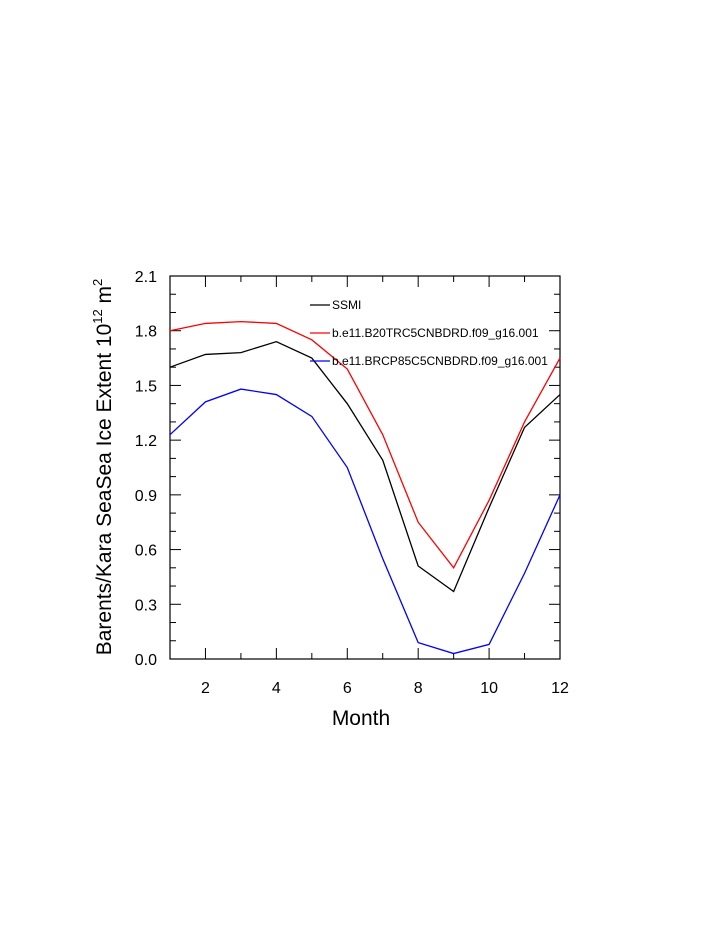 This screenshot has width=723, height=935. I want to click on y-tick-label: 0.3, so click(146, 605).